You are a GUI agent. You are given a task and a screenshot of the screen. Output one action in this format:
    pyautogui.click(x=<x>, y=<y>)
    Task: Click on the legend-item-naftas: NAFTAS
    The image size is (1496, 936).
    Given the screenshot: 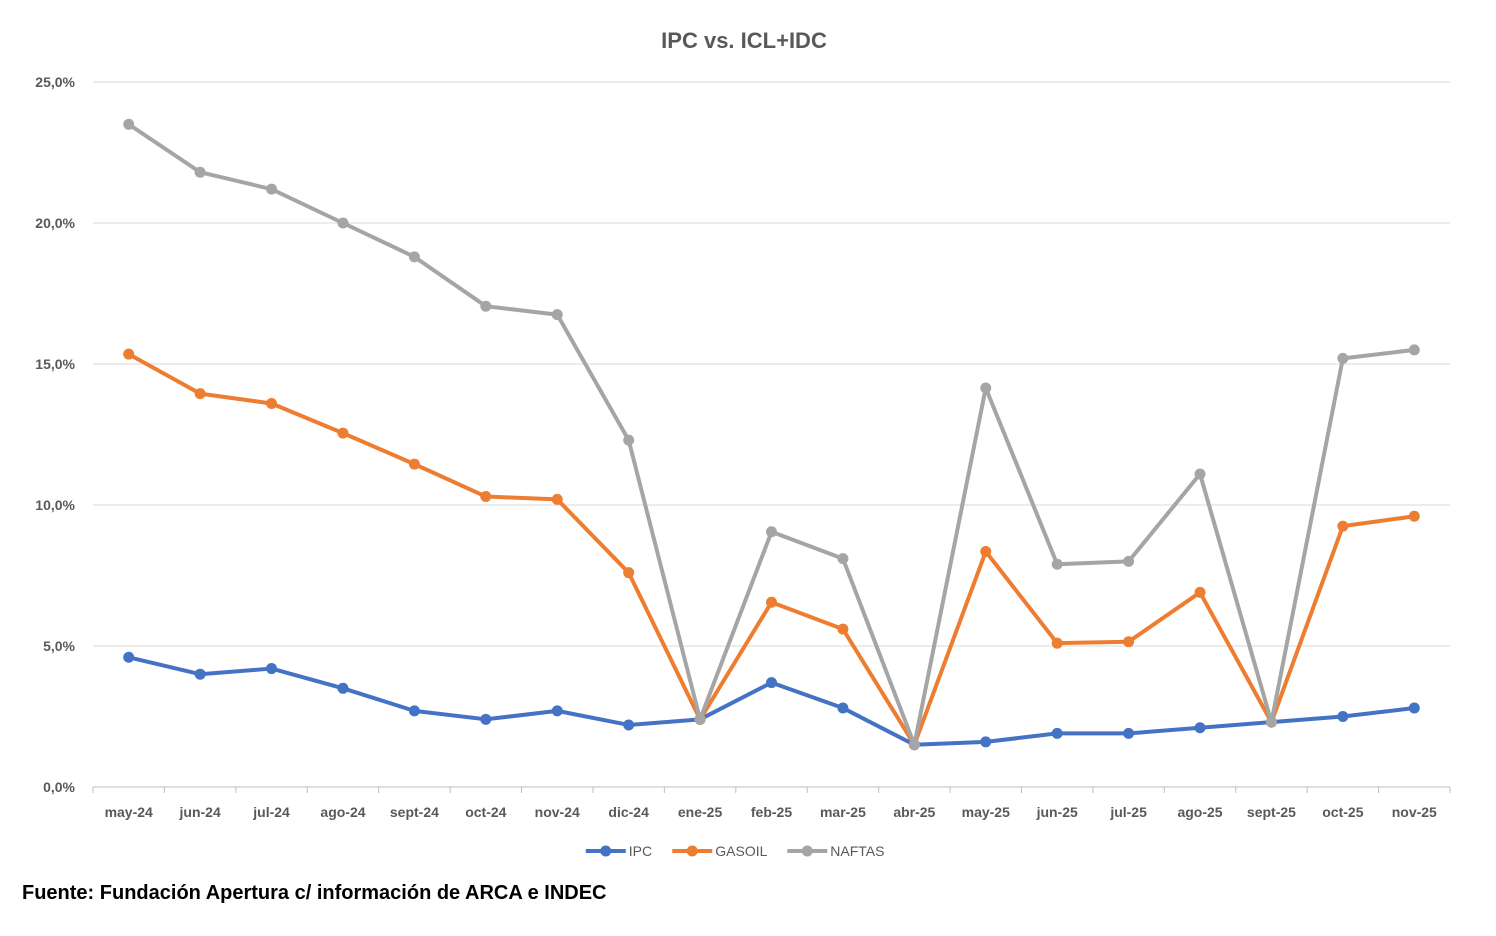 What is the action you would take?
    pyautogui.click(x=835, y=851)
    